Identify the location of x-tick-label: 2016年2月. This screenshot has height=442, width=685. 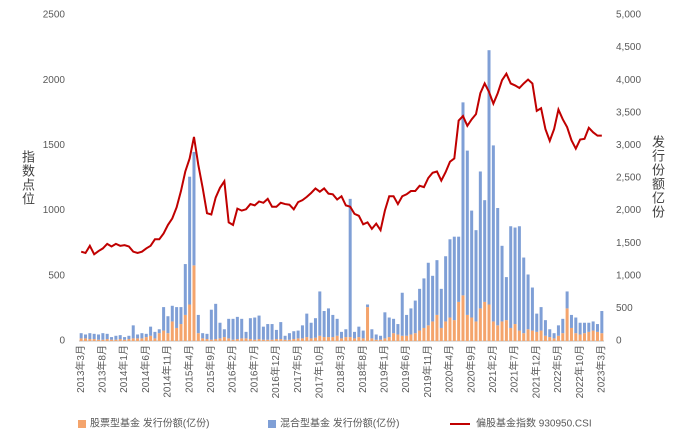
(232, 369).